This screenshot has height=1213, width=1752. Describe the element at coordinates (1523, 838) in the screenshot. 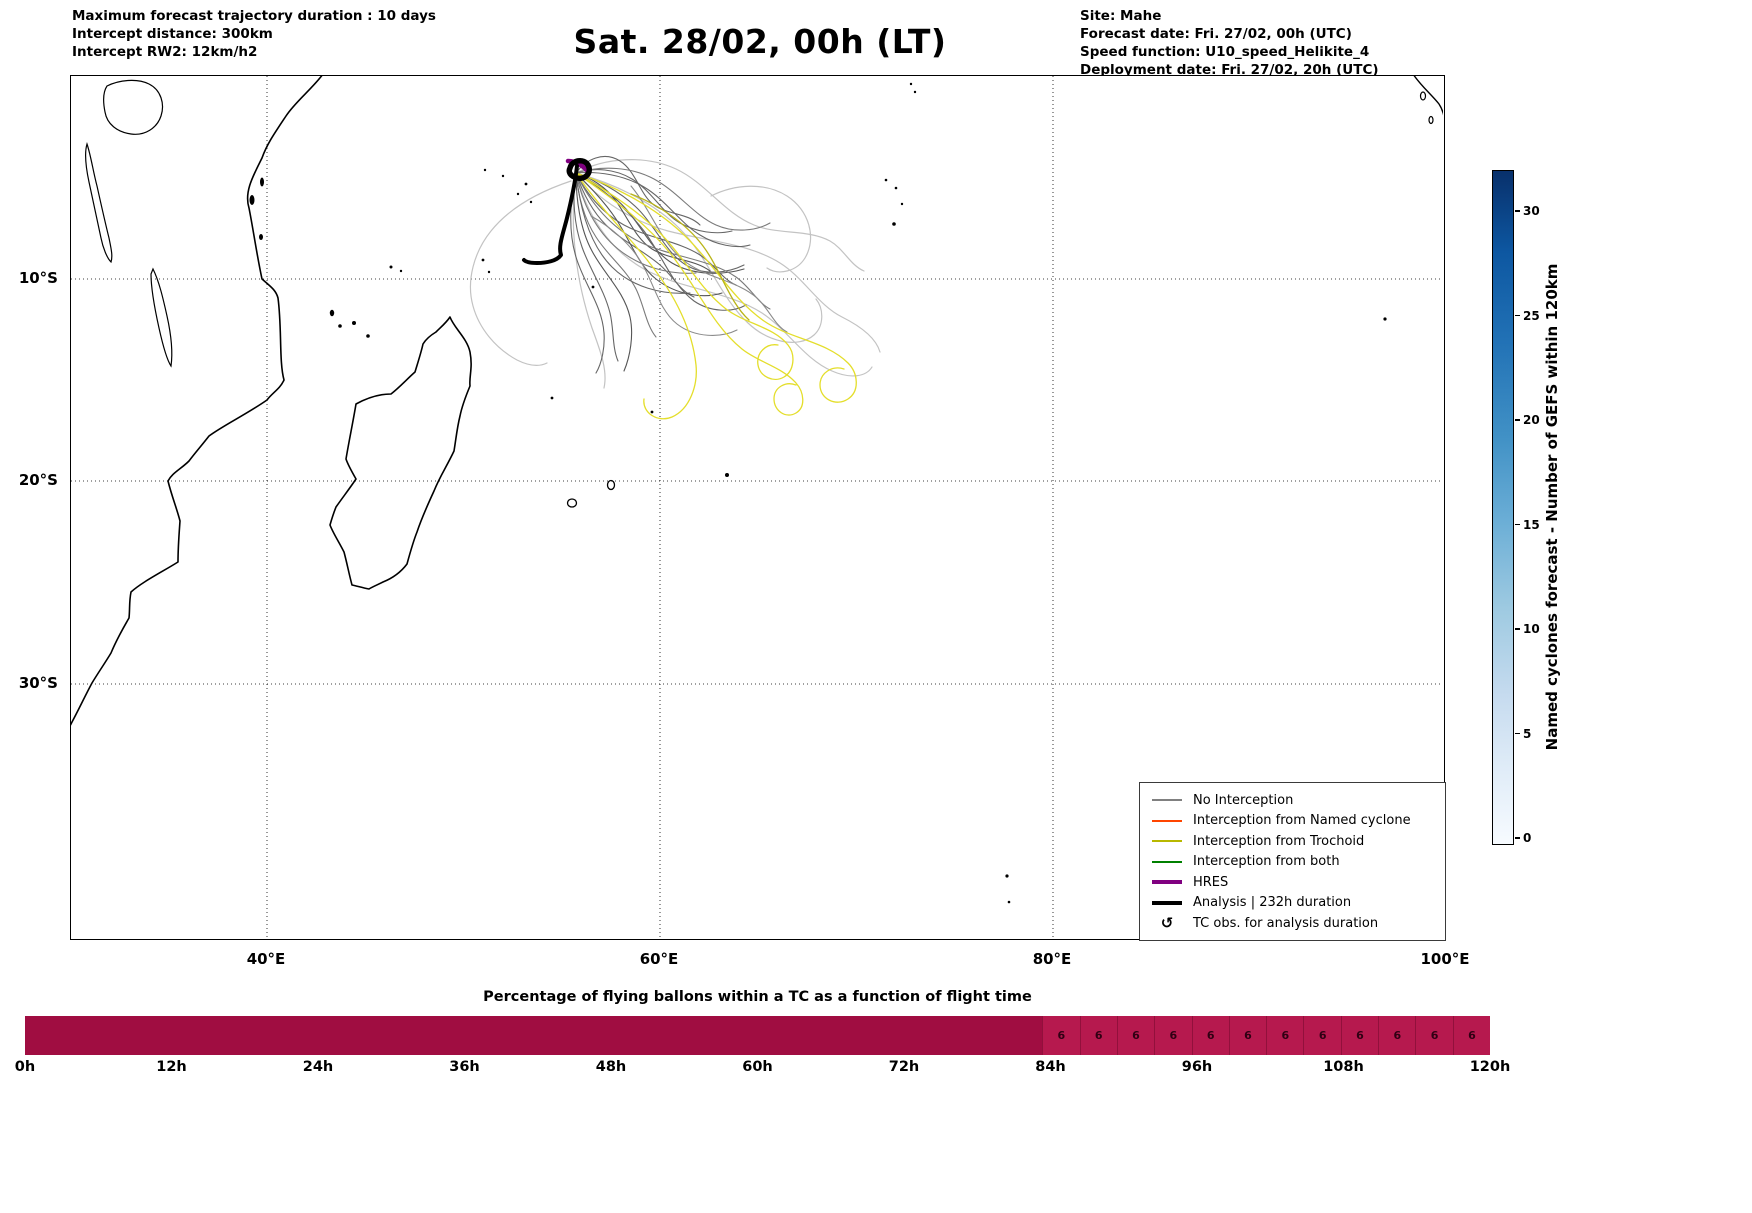

I see `colorbar-tick: 0` at that location.